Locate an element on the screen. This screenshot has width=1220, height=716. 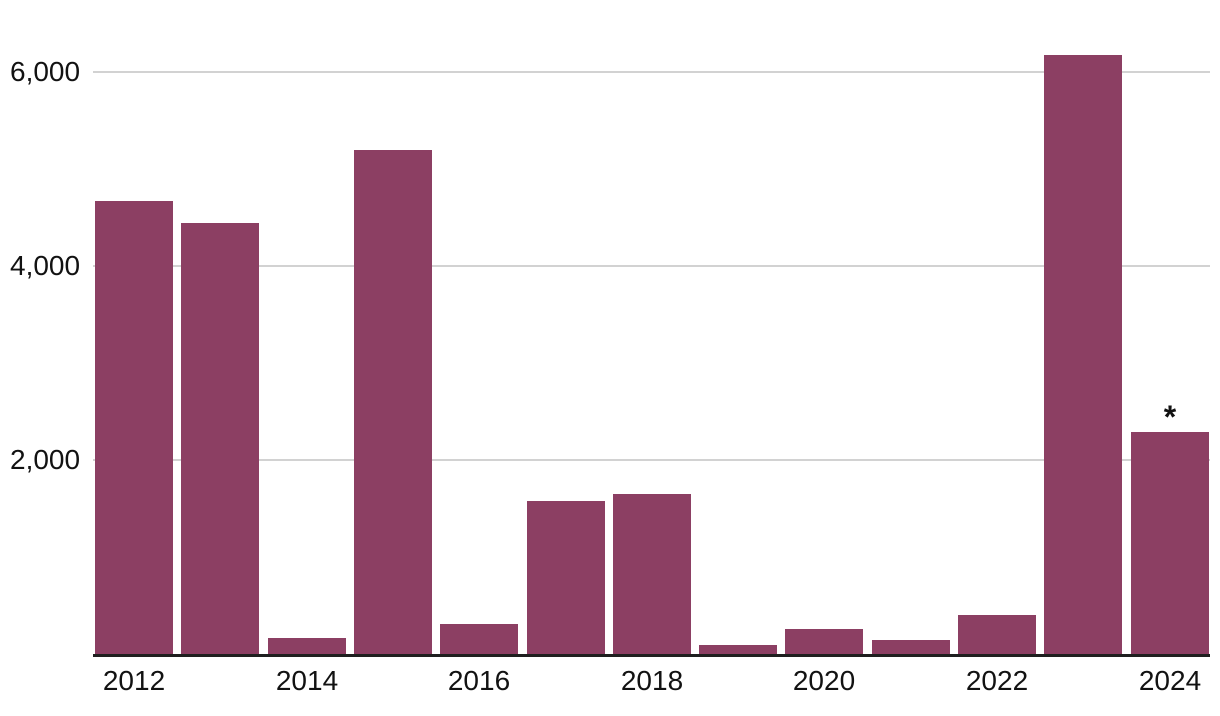
x-tick-label-2012: 2012 is located at coordinates (134, 680).